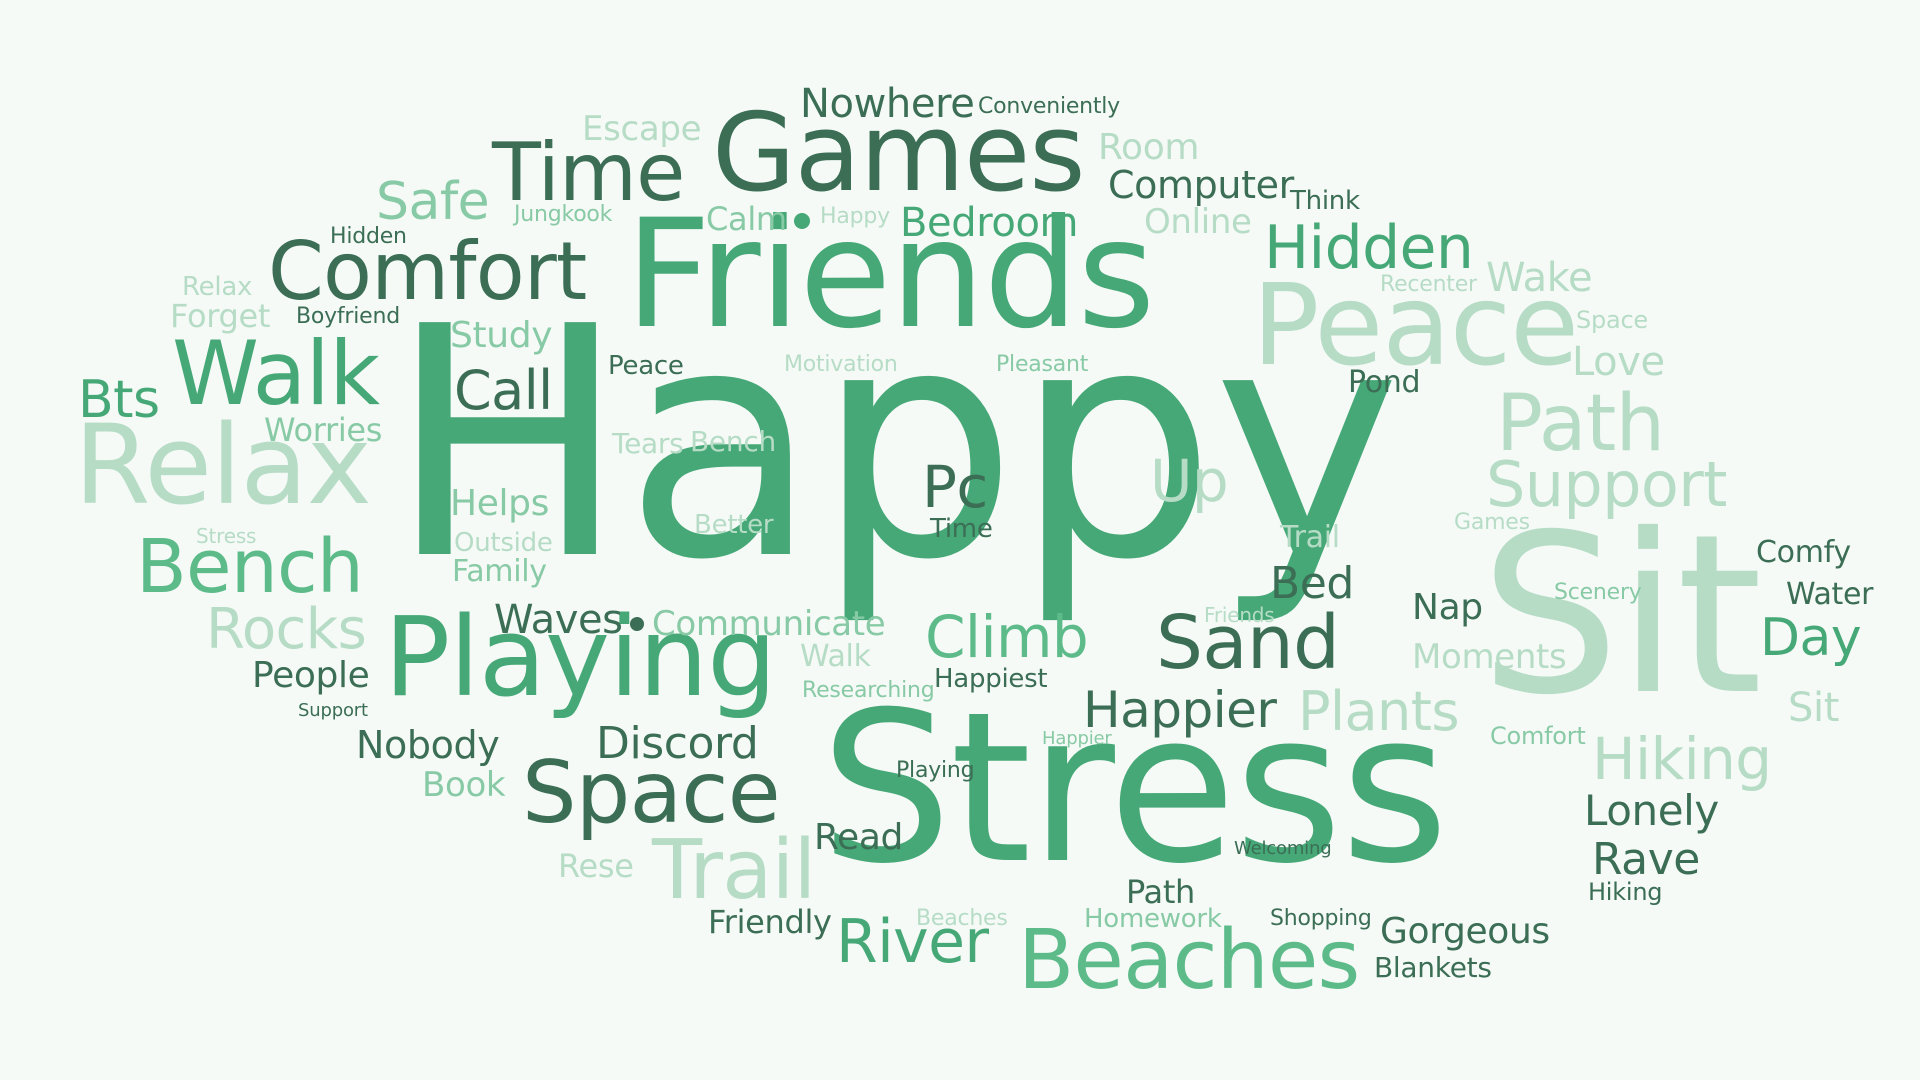 The height and width of the screenshot is (1080, 1920). Describe the element at coordinates (1492, 522) in the screenshot. I see `word-games-small: Games` at that location.